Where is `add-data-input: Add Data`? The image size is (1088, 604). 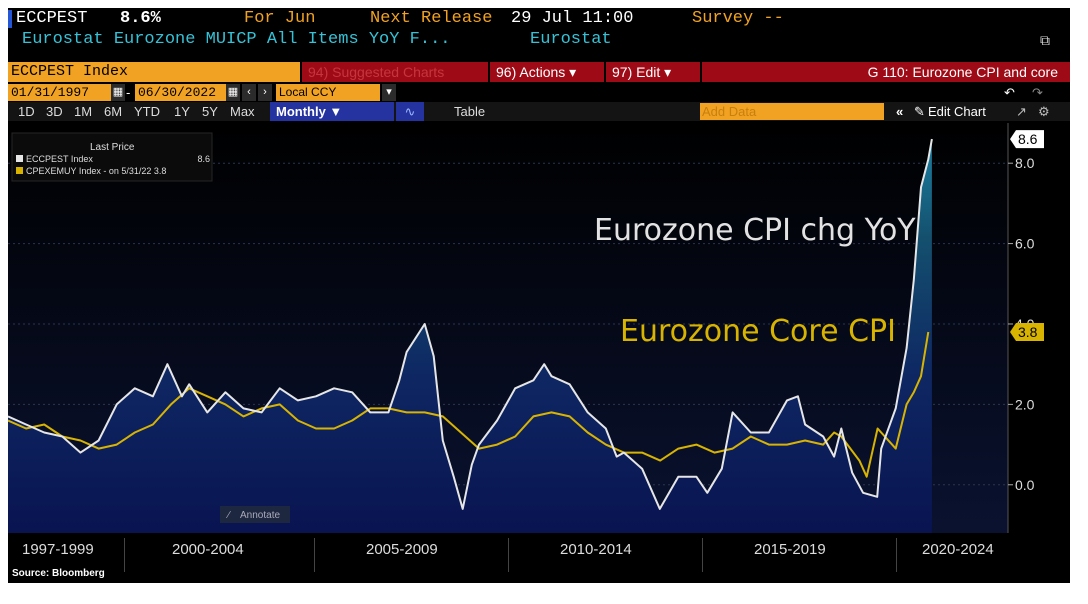 add-data-input: Add Data is located at coordinates (792, 111).